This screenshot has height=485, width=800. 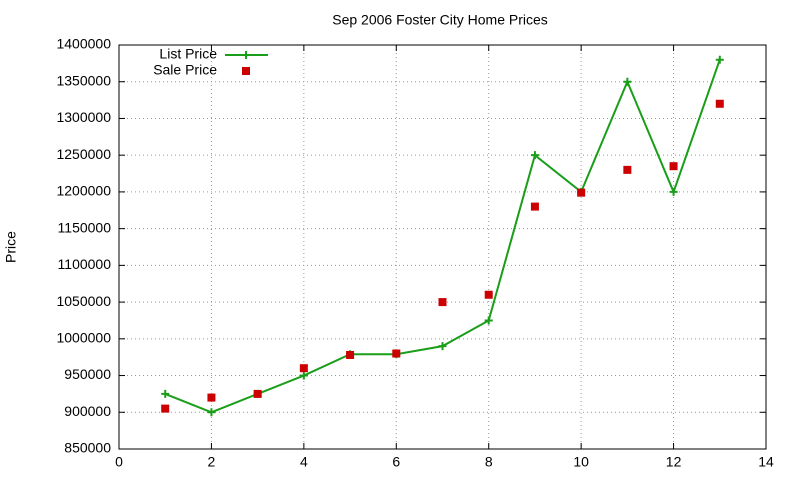 I want to click on x-tick-label: 14, so click(x=766, y=462).